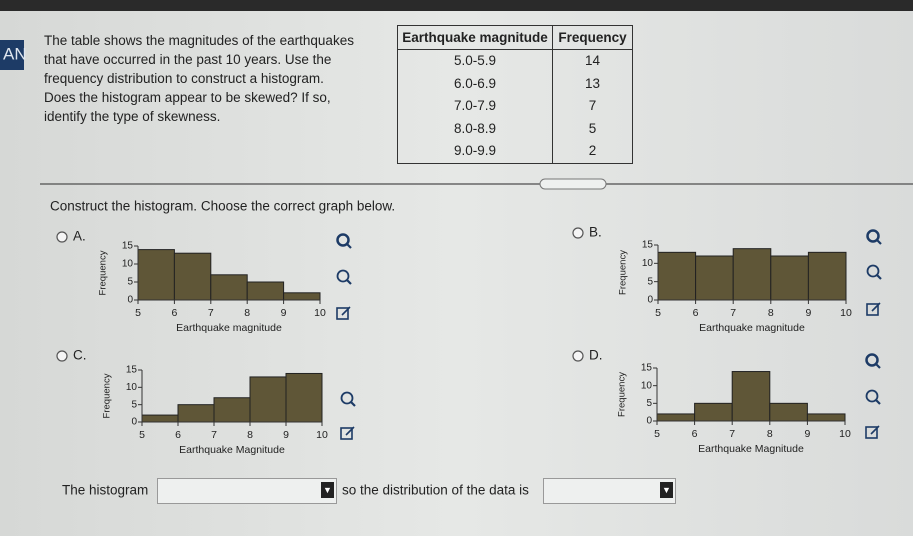 Image resolution: width=913 pixels, height=536 pixels. Describe the element at coordinates (514, 61) in the screenshot. I see `table-row: 5.0-5.9 14` at that location.